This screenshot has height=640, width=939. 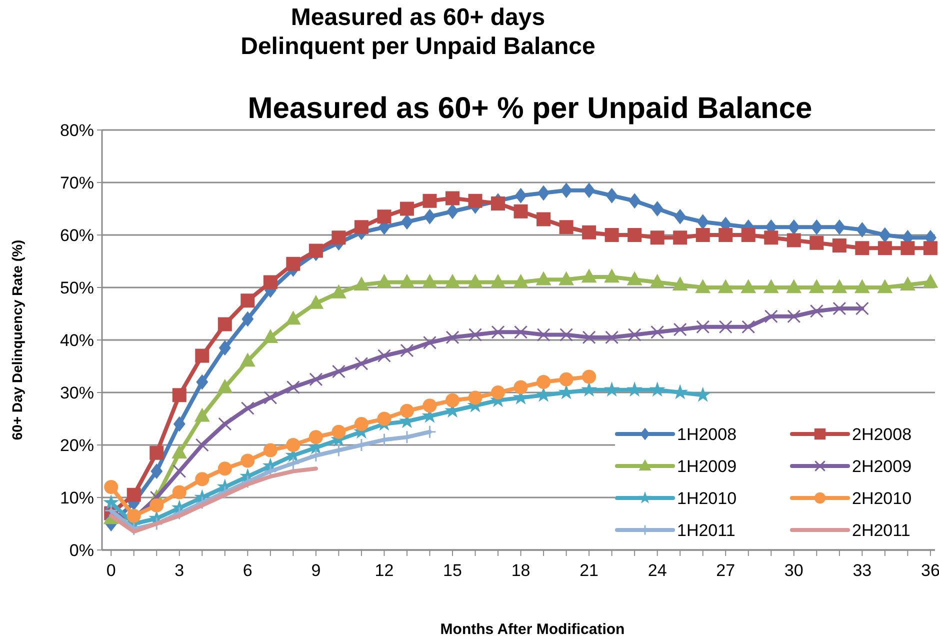 What do you see at coordinates (882, 434) in the screenshot?
I see `legend-label: 2H2008` at bounding box center [882, 434].